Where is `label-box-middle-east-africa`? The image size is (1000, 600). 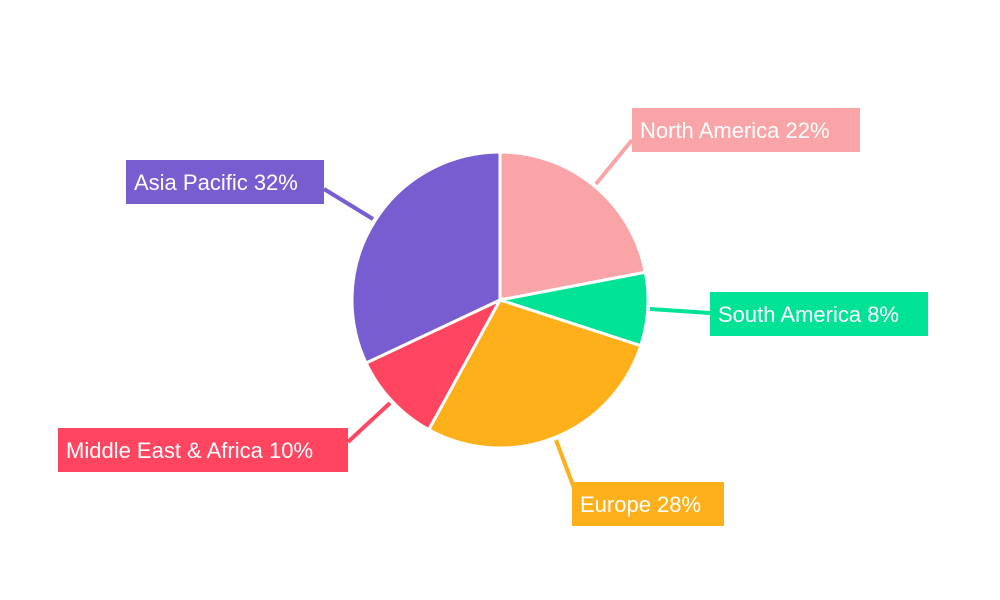 label-box-middle-east-africa is located at coordinates (203, 450).